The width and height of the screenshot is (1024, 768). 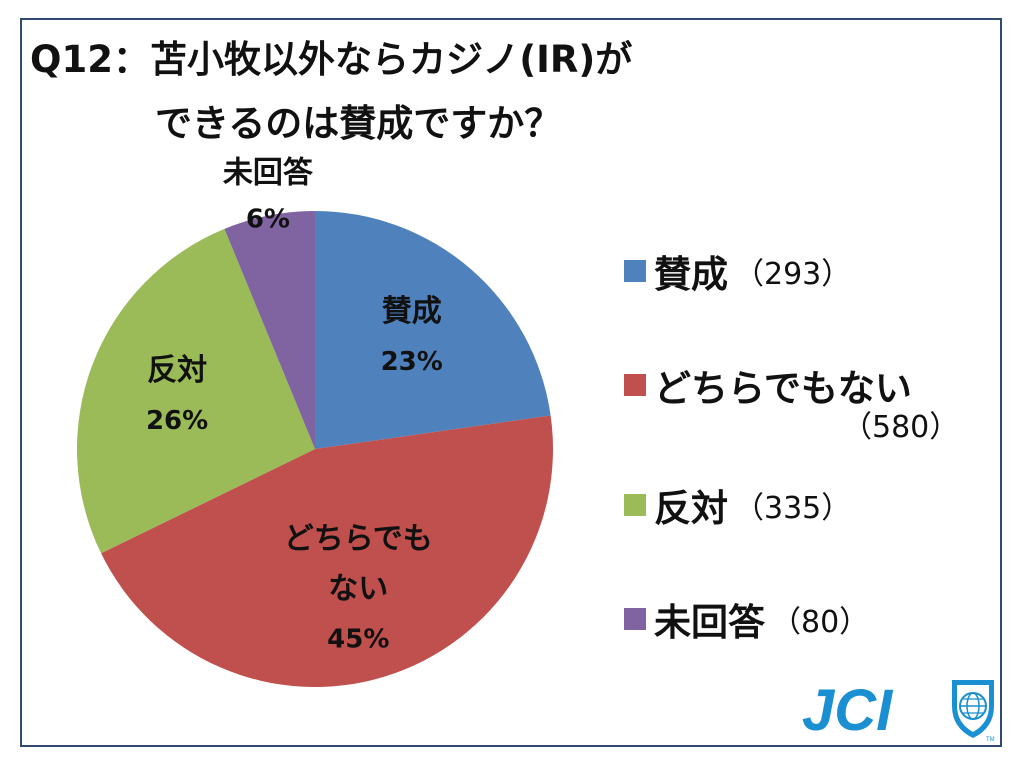 I want to click on slice-percent-dochiram: 45%, so click(x=358, y=640).